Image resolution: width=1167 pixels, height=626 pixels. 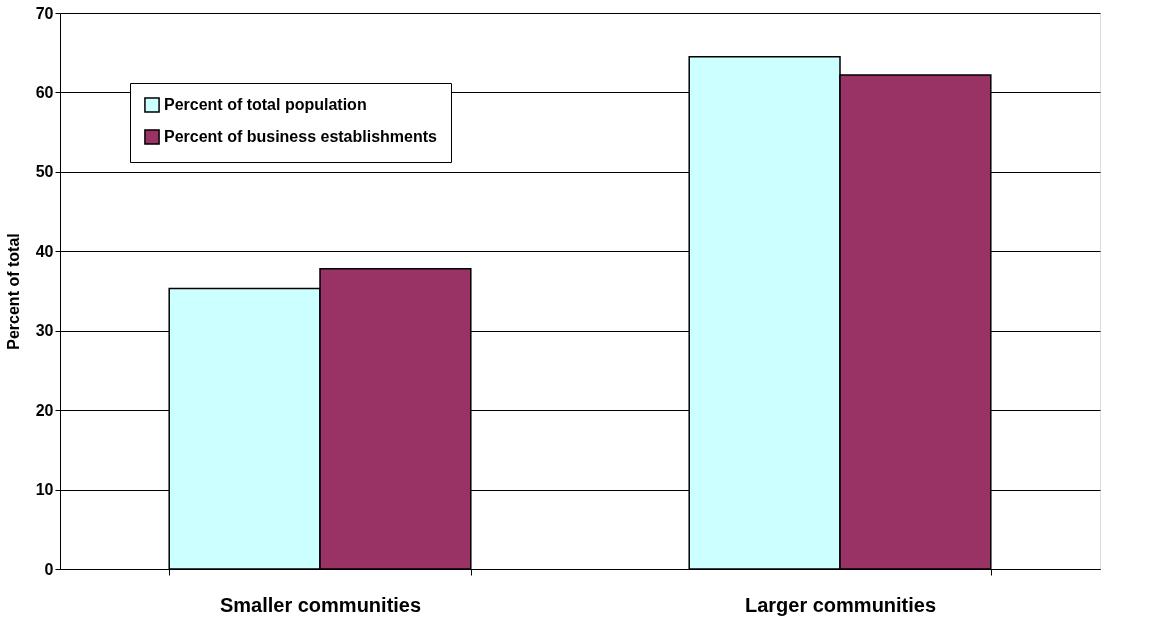 What do you see at coordinates (49, 569) in the screenshot?
I see `y-tick-label: 0` at bounding box center [49, 569].